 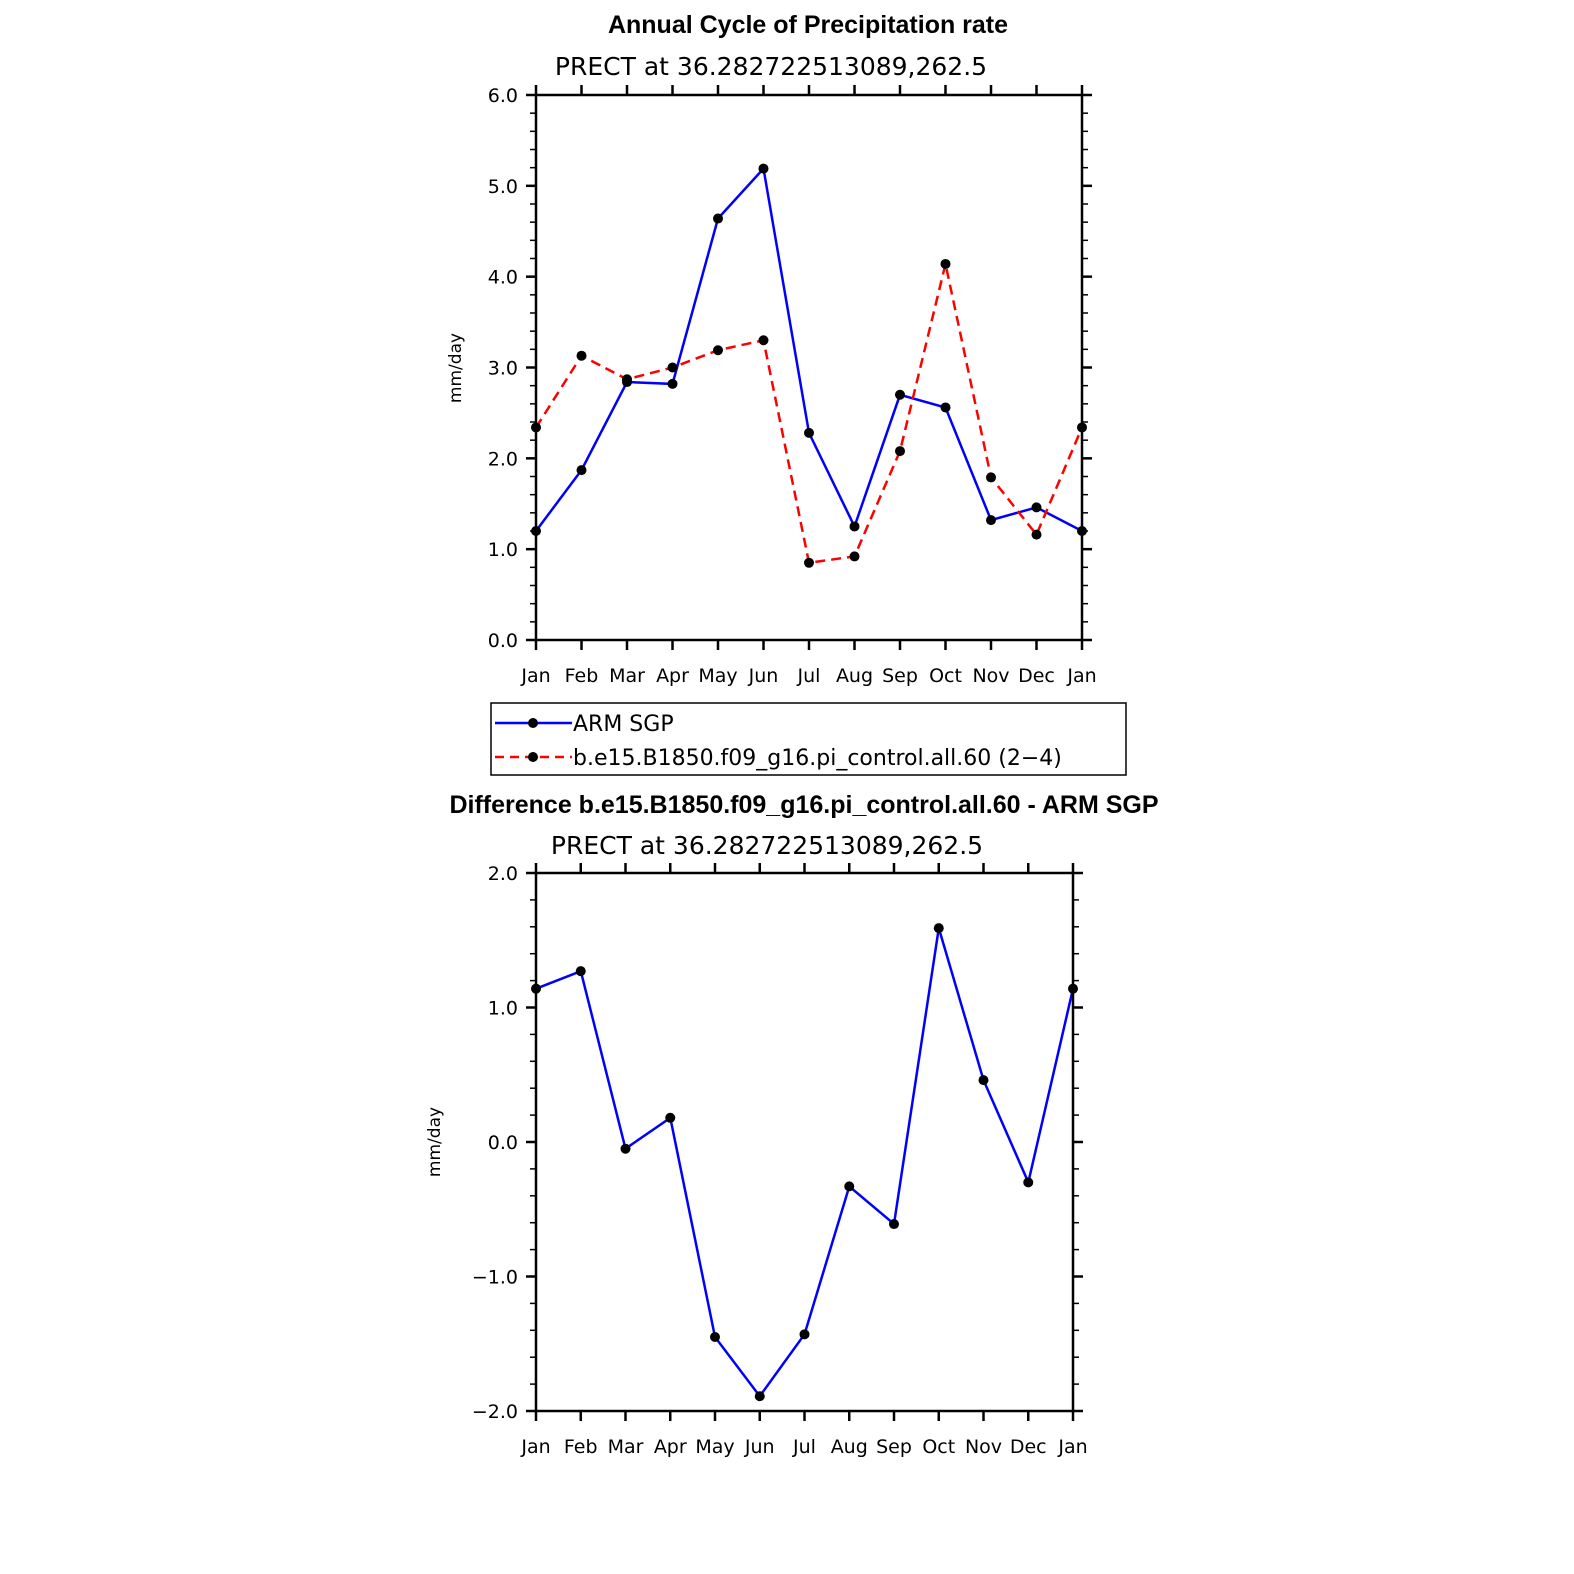 I want to click on legend-label-arm-sgp: ARM SGP, so click(x=623, y=724).